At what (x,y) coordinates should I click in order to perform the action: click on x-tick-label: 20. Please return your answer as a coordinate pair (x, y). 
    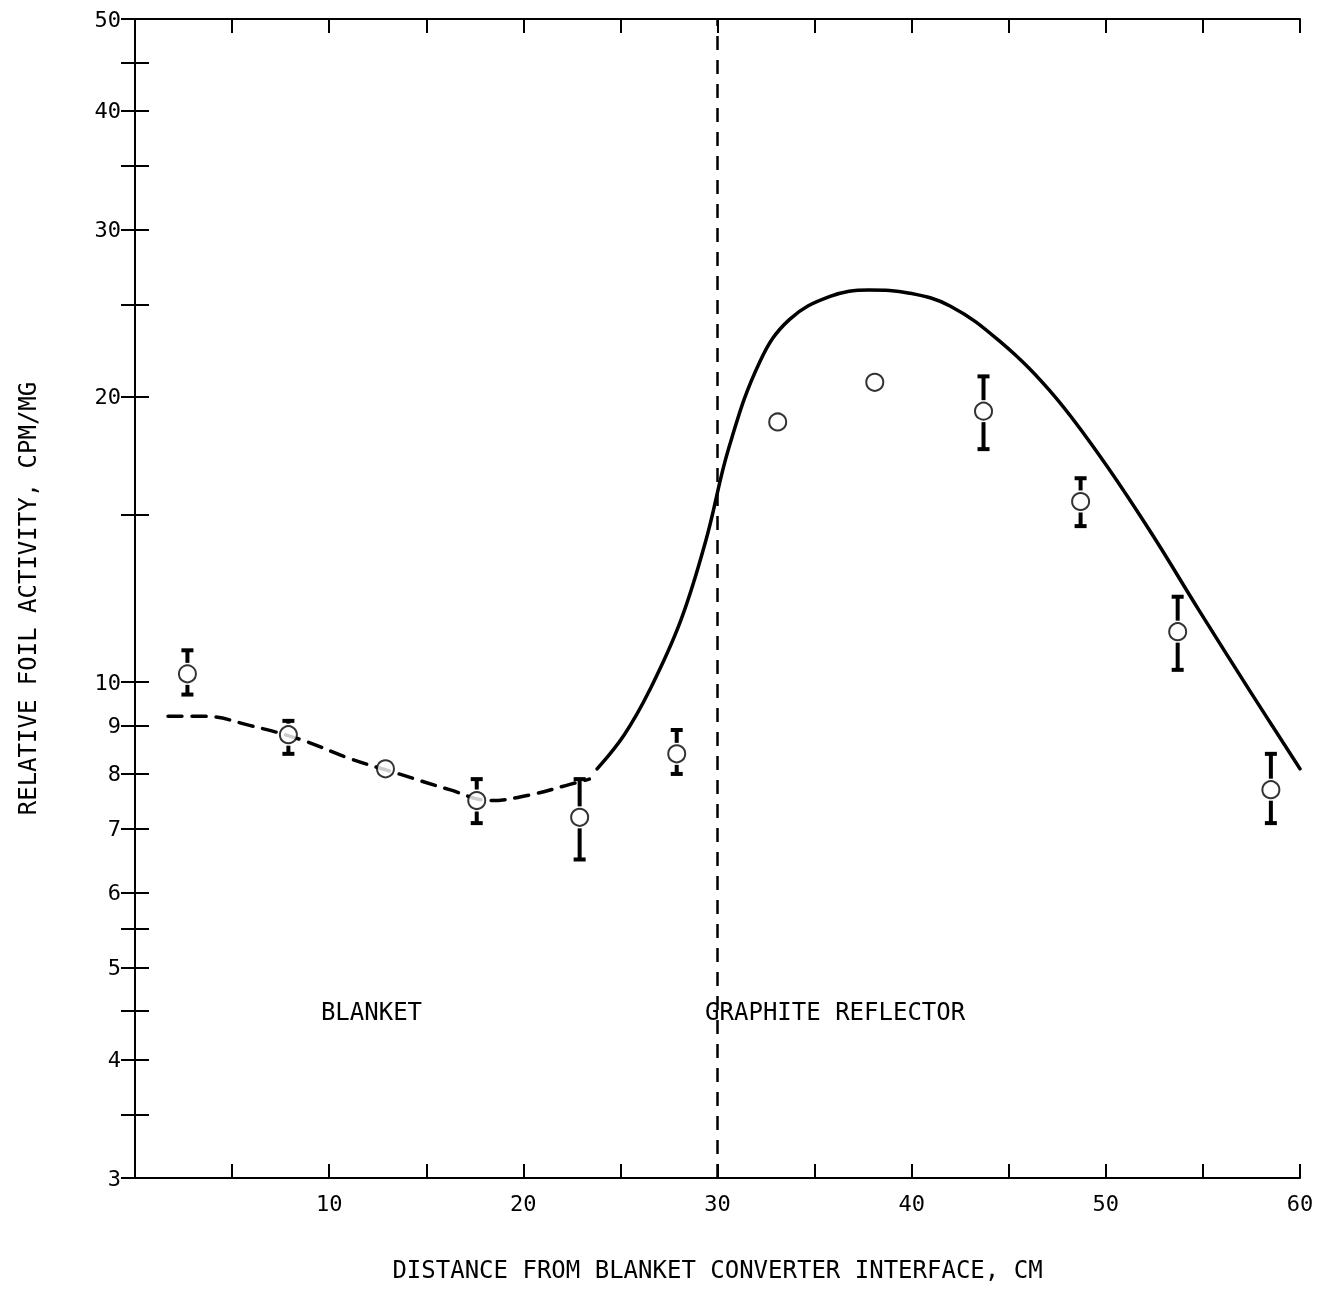
    Looking at the image, I should click on (523, 1203).